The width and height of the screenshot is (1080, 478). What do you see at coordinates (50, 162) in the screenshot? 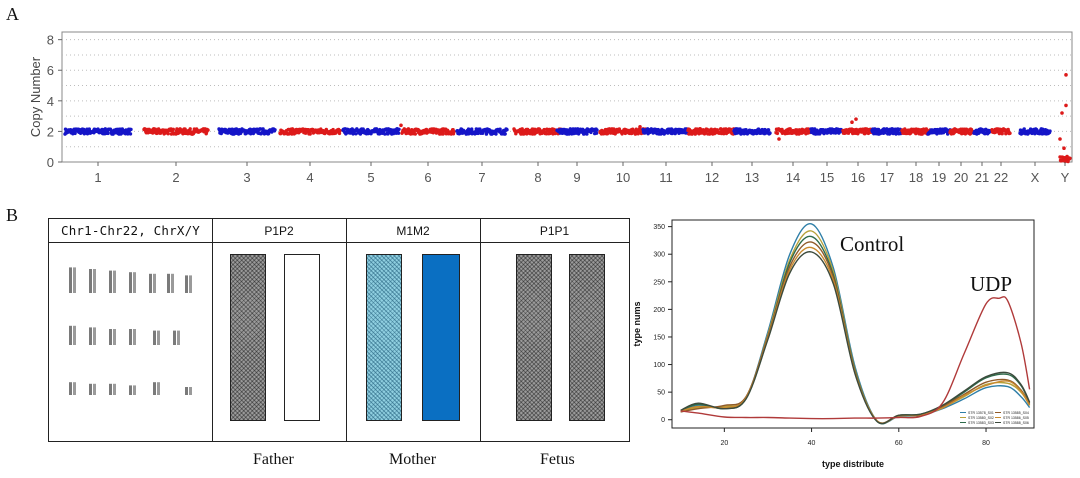
I see `y-tick-label: 0` at bounding box center [50, 162].